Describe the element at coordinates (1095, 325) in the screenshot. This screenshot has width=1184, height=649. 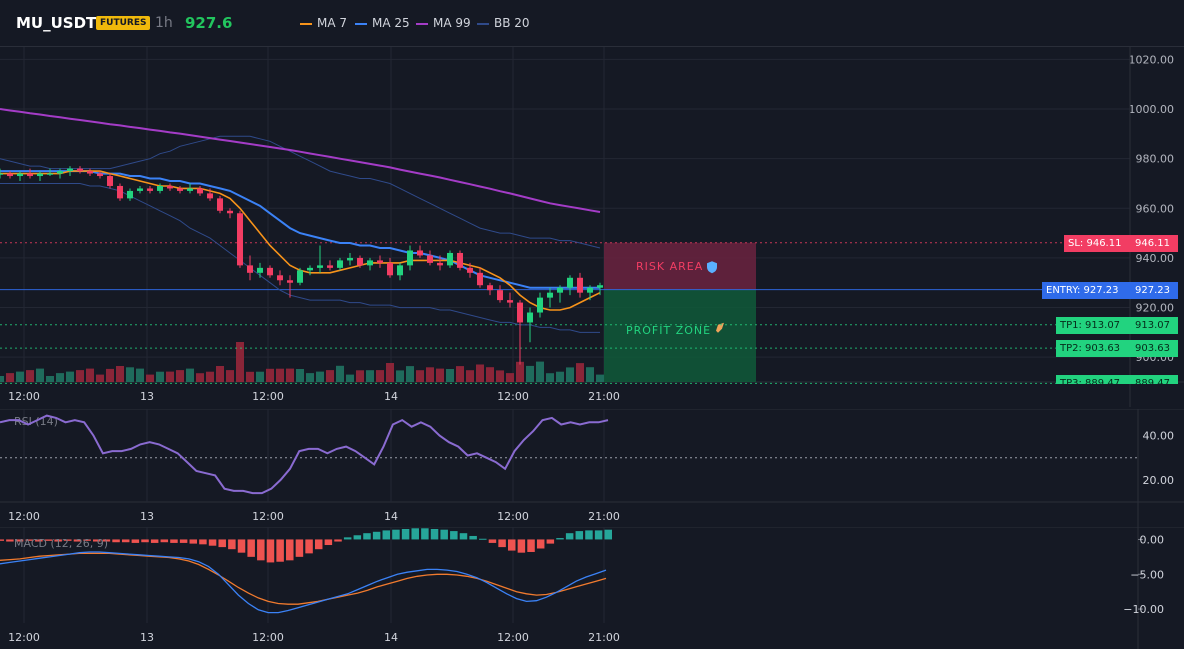
I see `level-tag-label: TP1: 913.07` at that location.